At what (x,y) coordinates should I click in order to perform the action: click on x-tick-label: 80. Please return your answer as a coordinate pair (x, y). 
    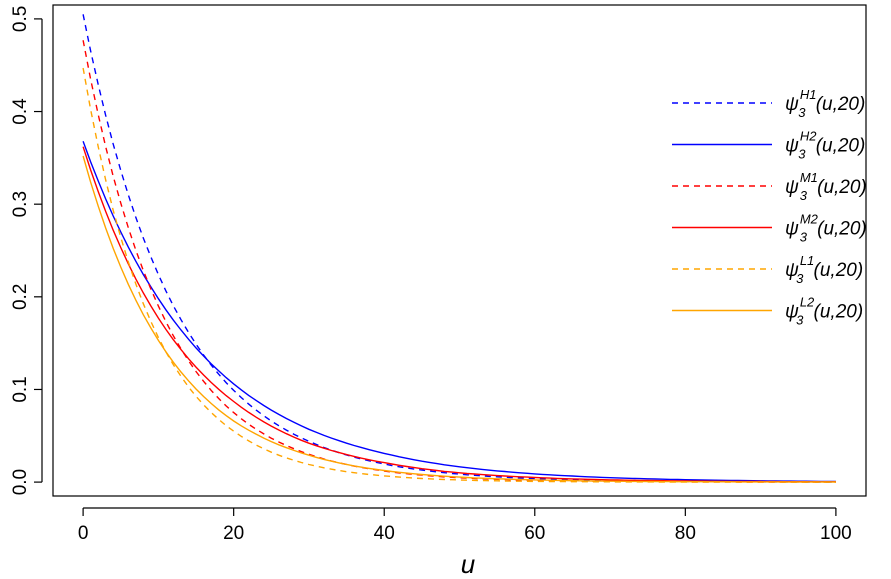
    Looking at the image, I should click on (685, 533).